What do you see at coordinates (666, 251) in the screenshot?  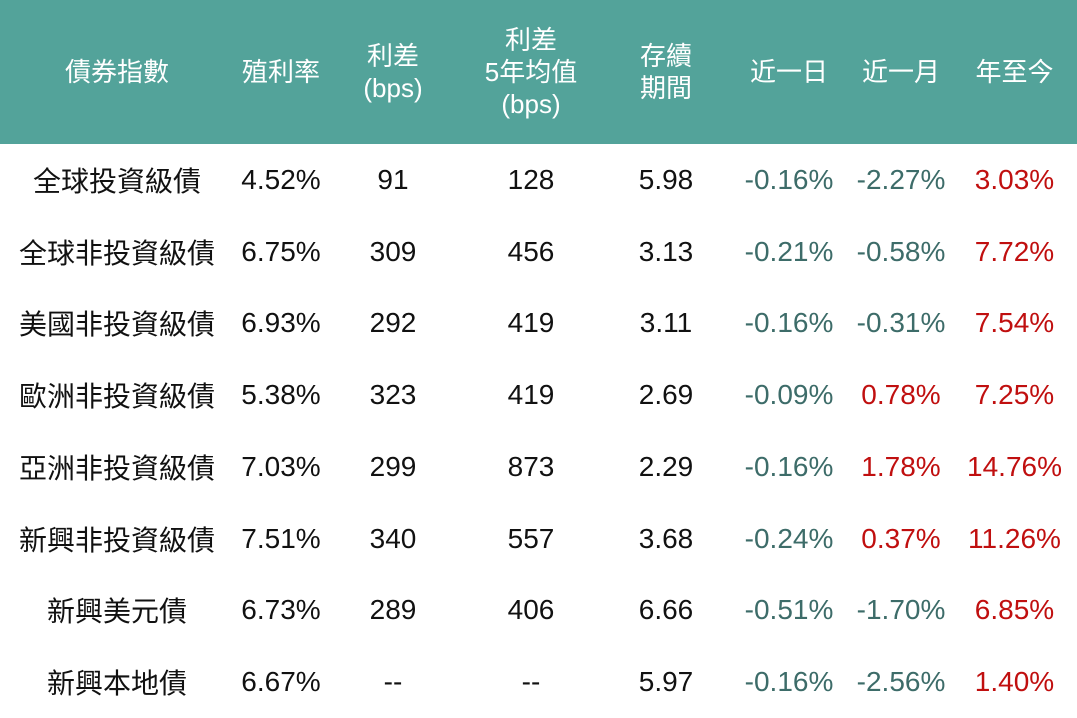 I see `cell-duration: 3.13` at bounding box center [666, 251].